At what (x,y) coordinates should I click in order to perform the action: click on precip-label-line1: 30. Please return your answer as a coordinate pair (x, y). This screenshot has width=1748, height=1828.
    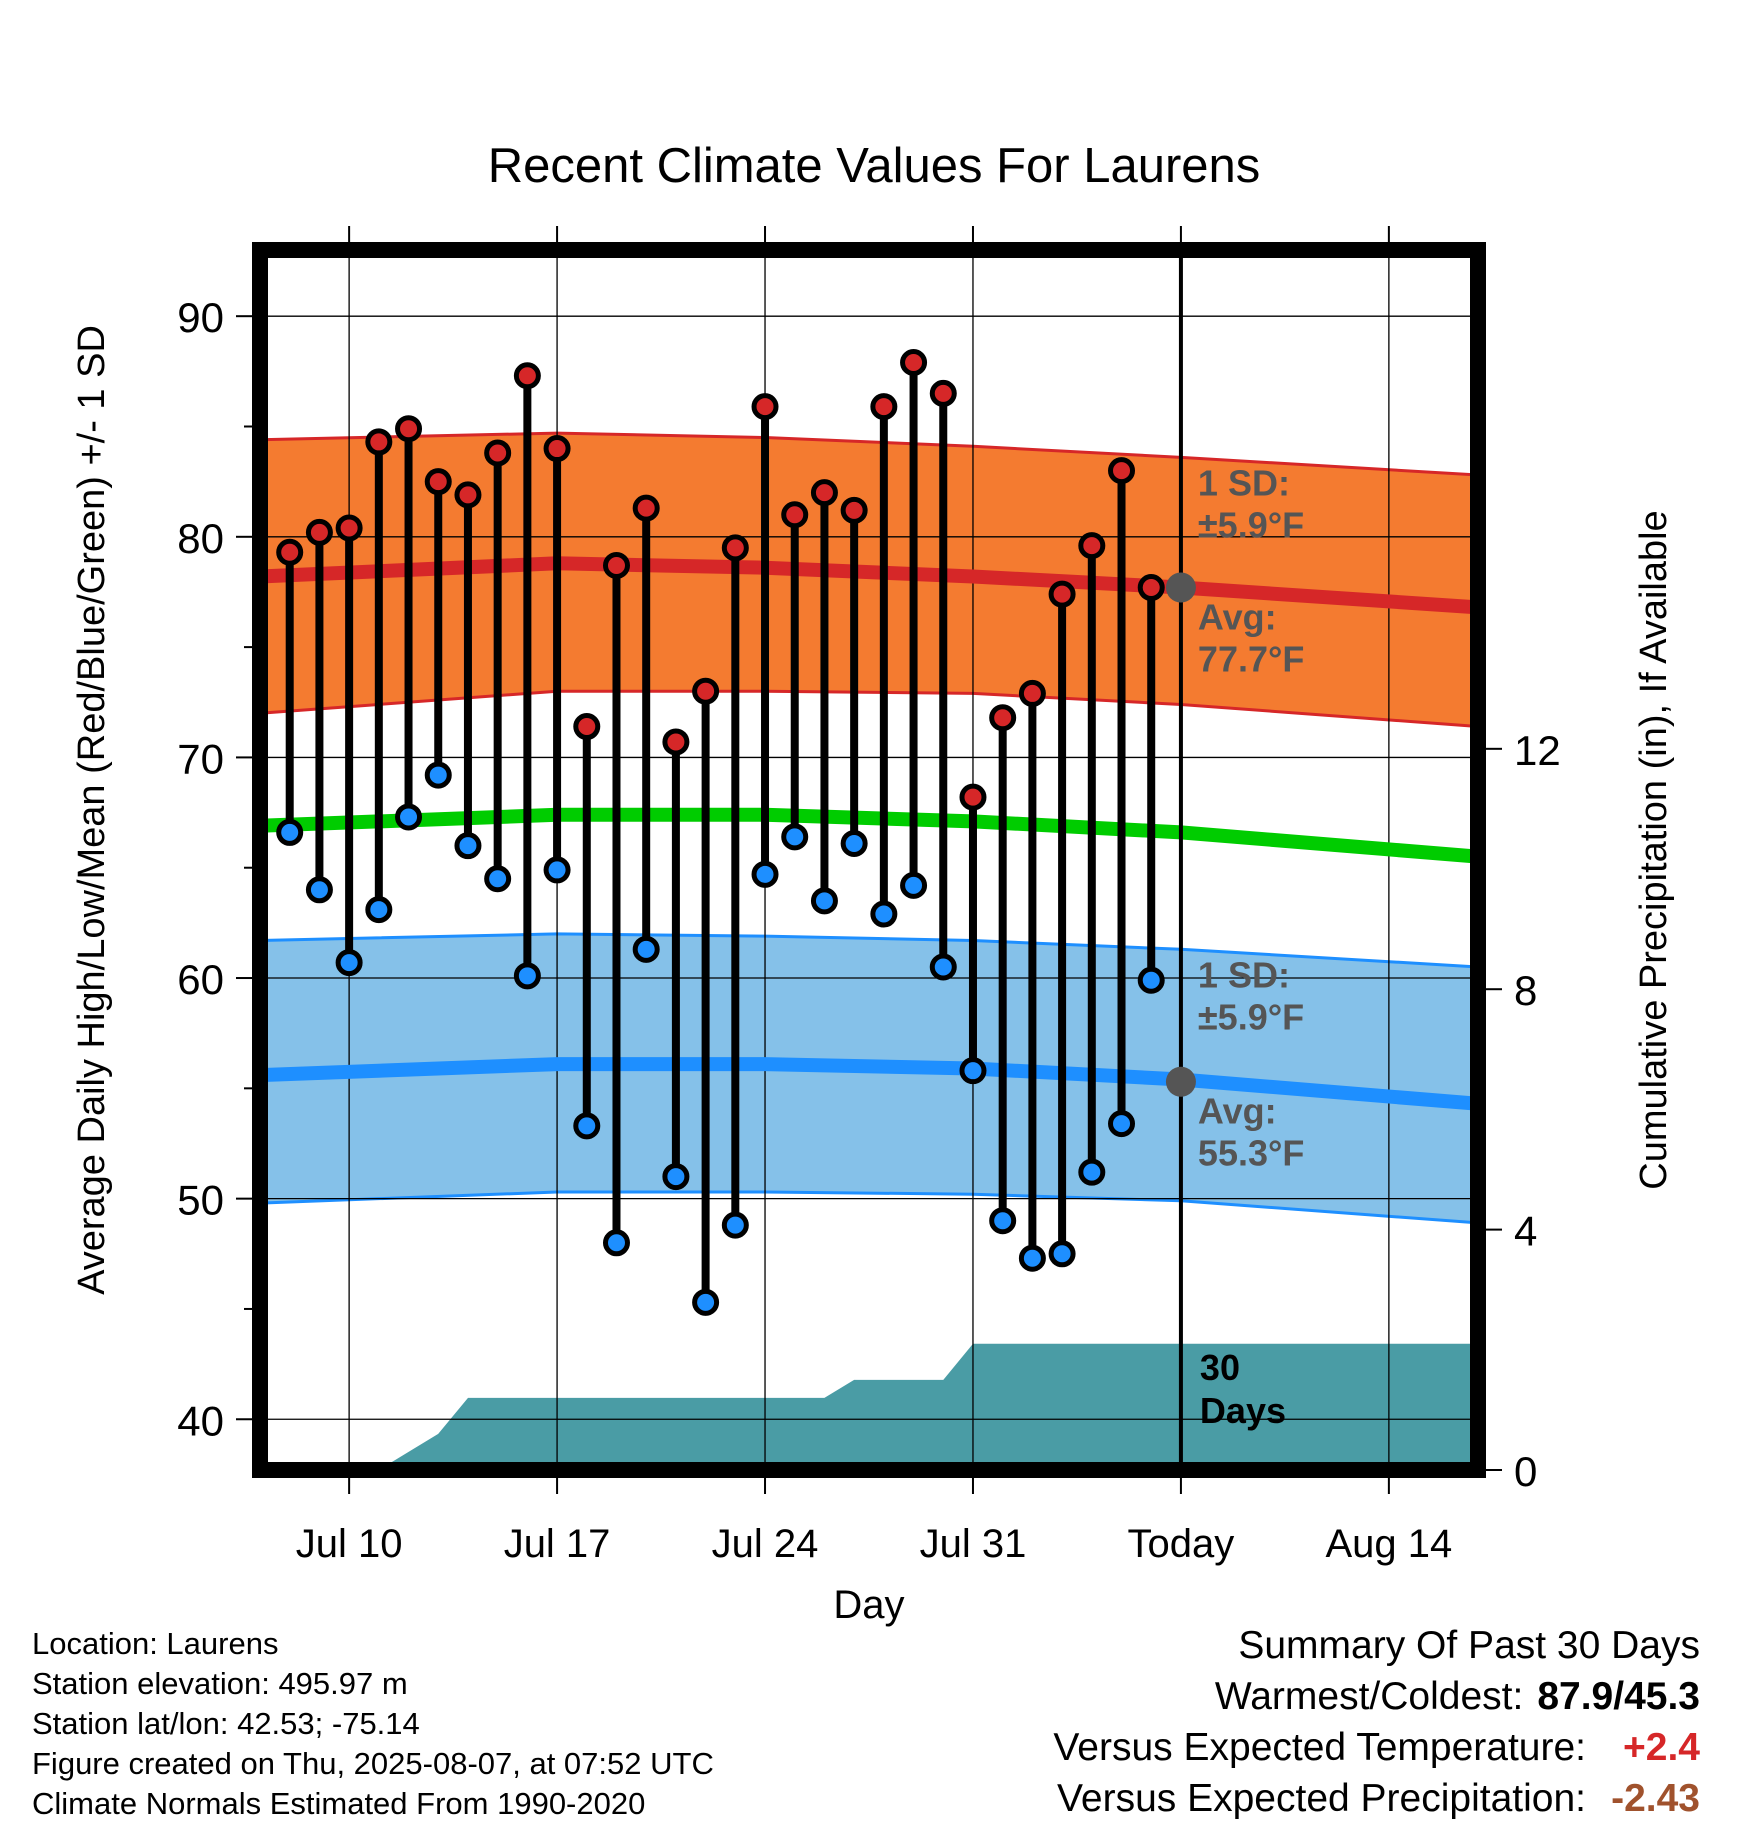
    Looking at the image, I should click on (1220, 1367).